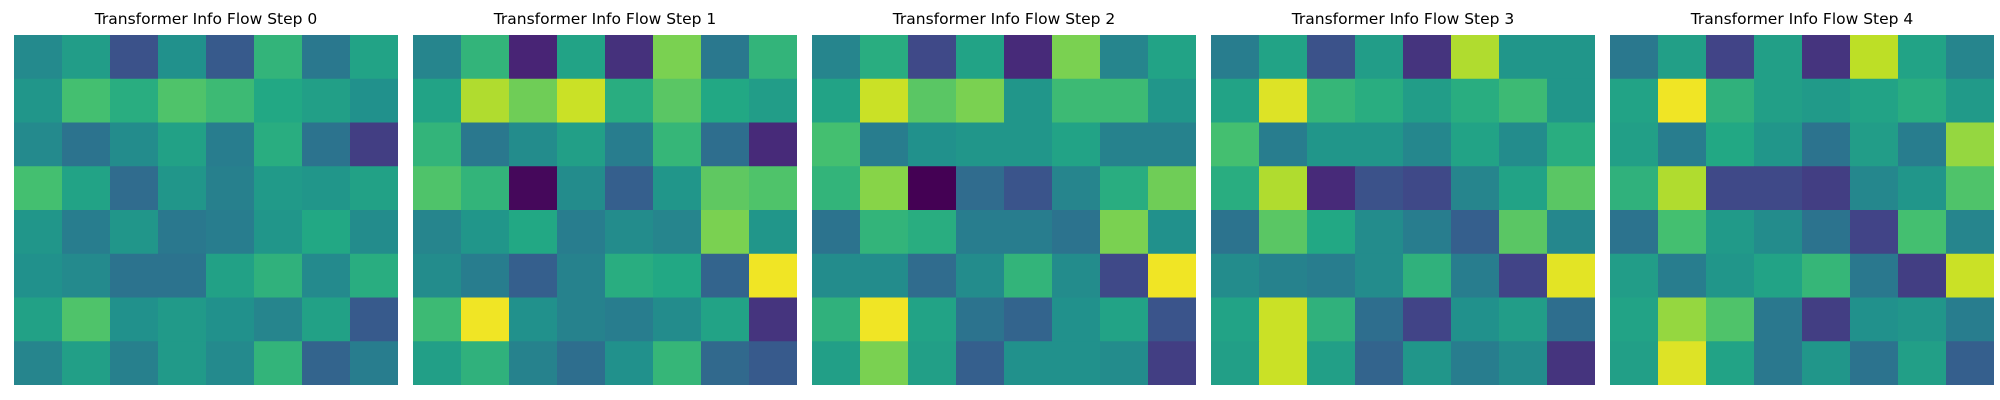 The width and height of the screenshot is (2000, 400). Describe the element at coordinates (1778, 275) in the screenshot. I see `heatmap-cell-r5-c3` at that location.